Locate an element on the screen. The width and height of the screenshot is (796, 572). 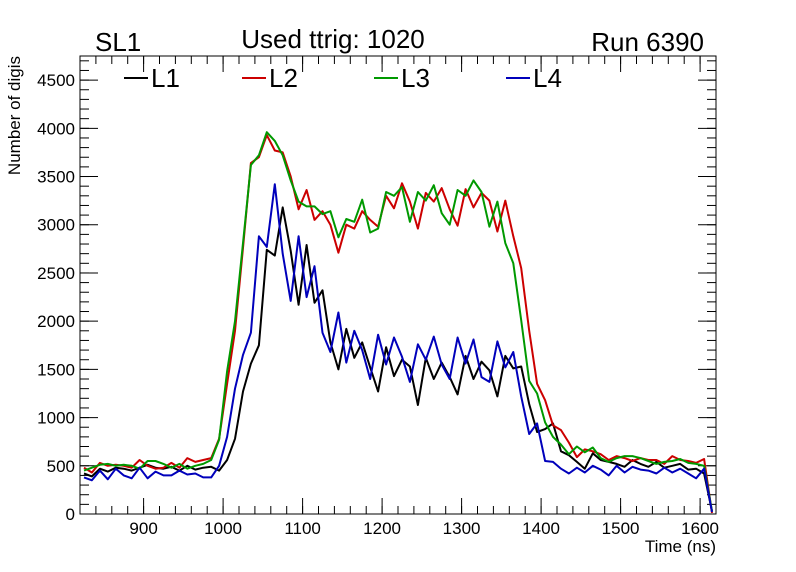
legend-label-l1: L1 is located at coordinates (165, 78).